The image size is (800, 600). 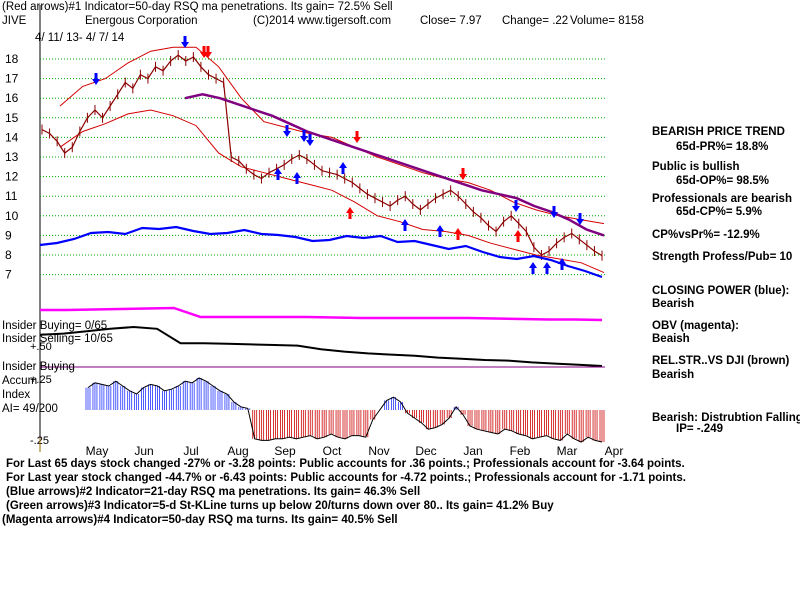 What do you see at coordinates (141, 21) in the screenshot?
I see `company-name: Energous Corporation` at bounding box center [141, 21].